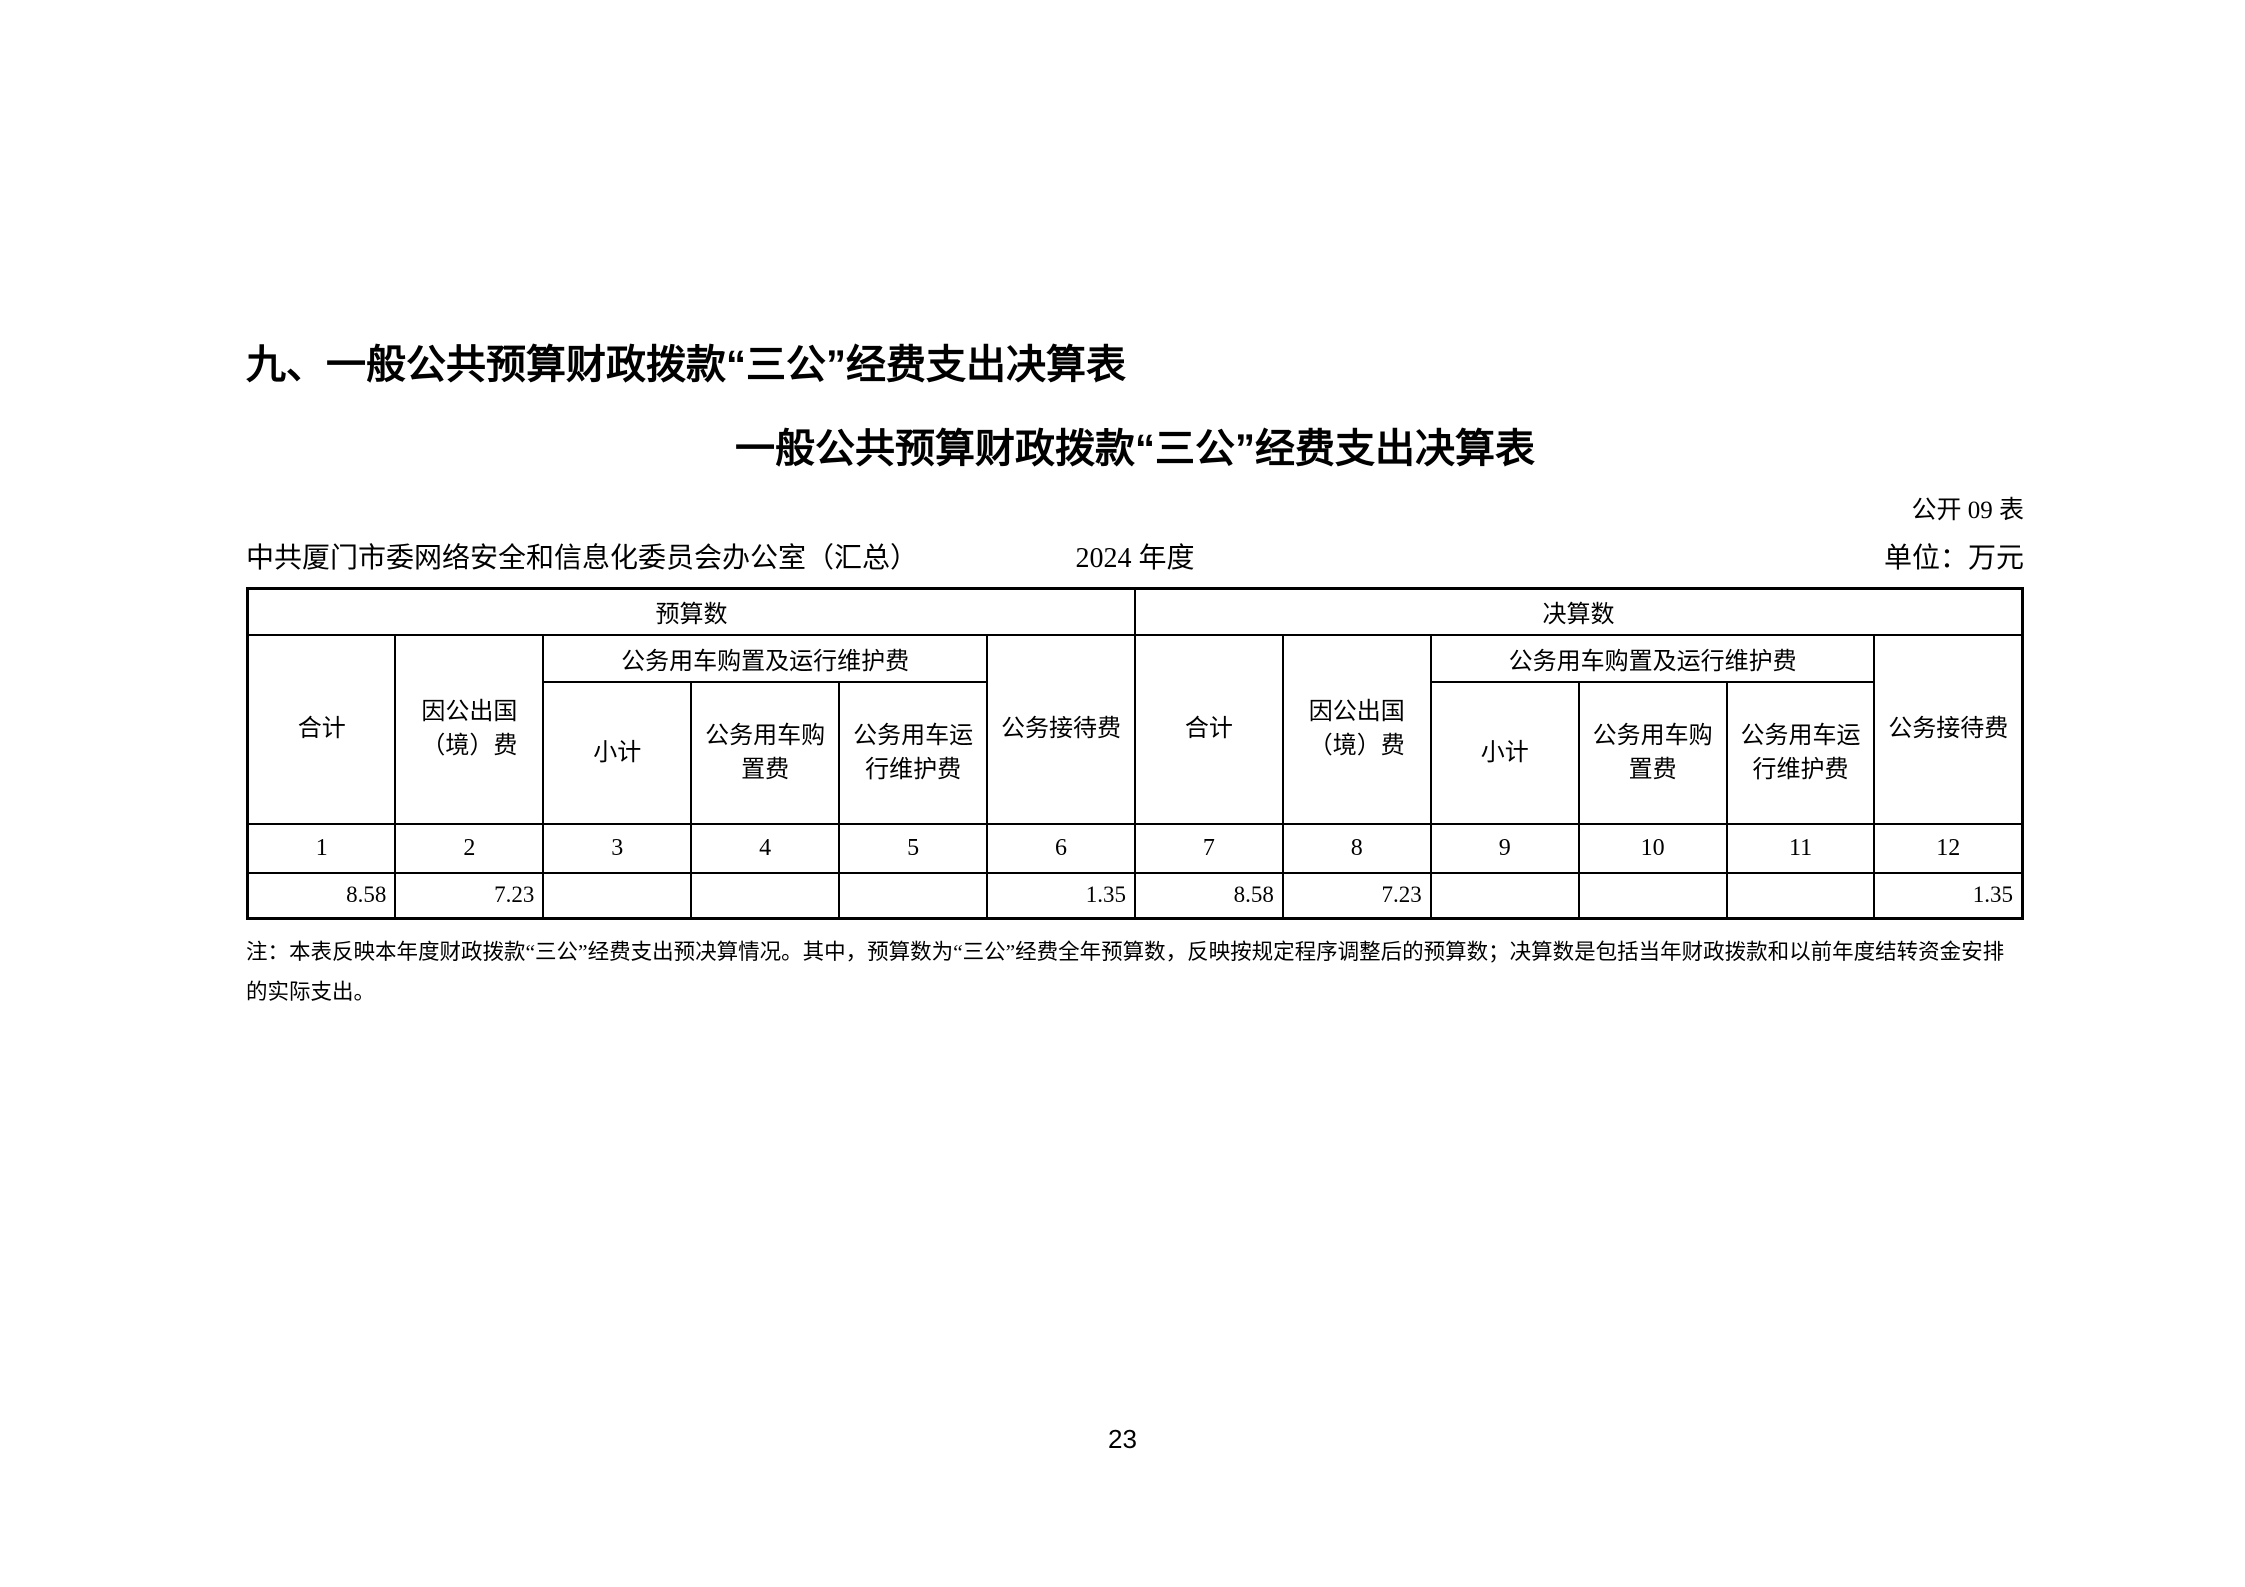 The image size is (2245, 1587). Describe the element at coordinates (1122, 1439) in the screenshot. I see `page-number: 23` at that location.